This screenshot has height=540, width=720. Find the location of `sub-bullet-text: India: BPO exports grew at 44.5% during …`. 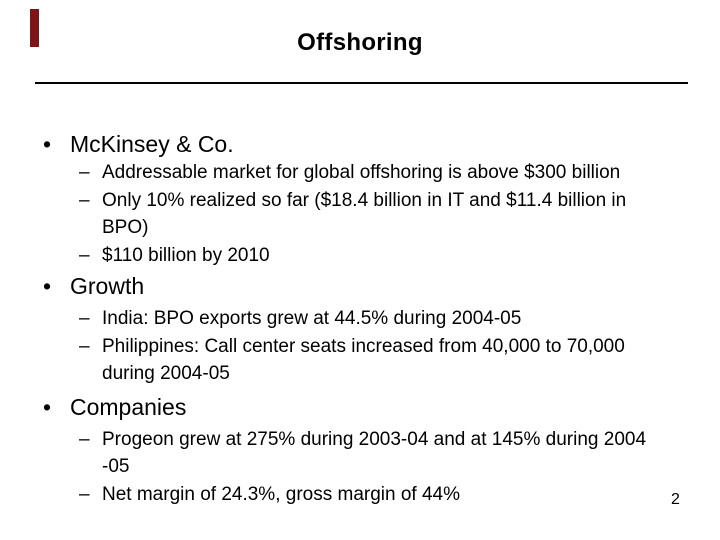

sub-bullet-text: India: BPO exports grew at 44.5% during … is located at coordinates (311, 319).